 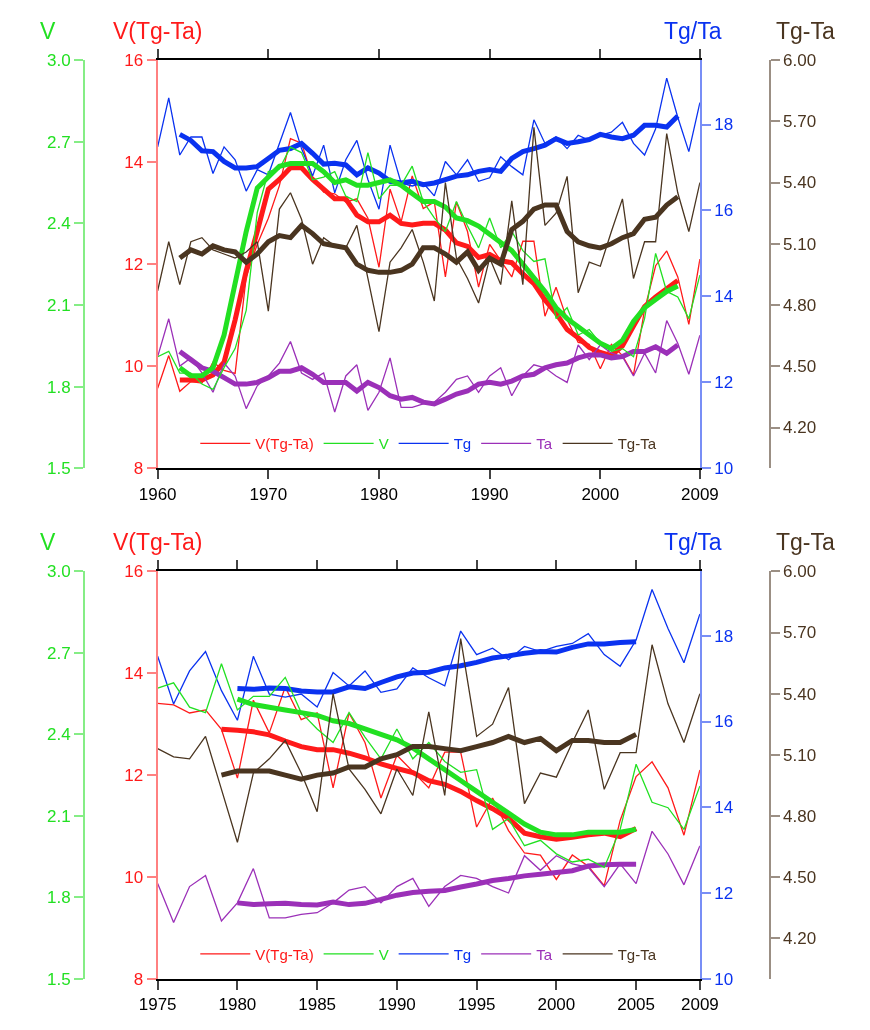 I want to click on x-tick-label: 1960, so click(x=157, y=494).